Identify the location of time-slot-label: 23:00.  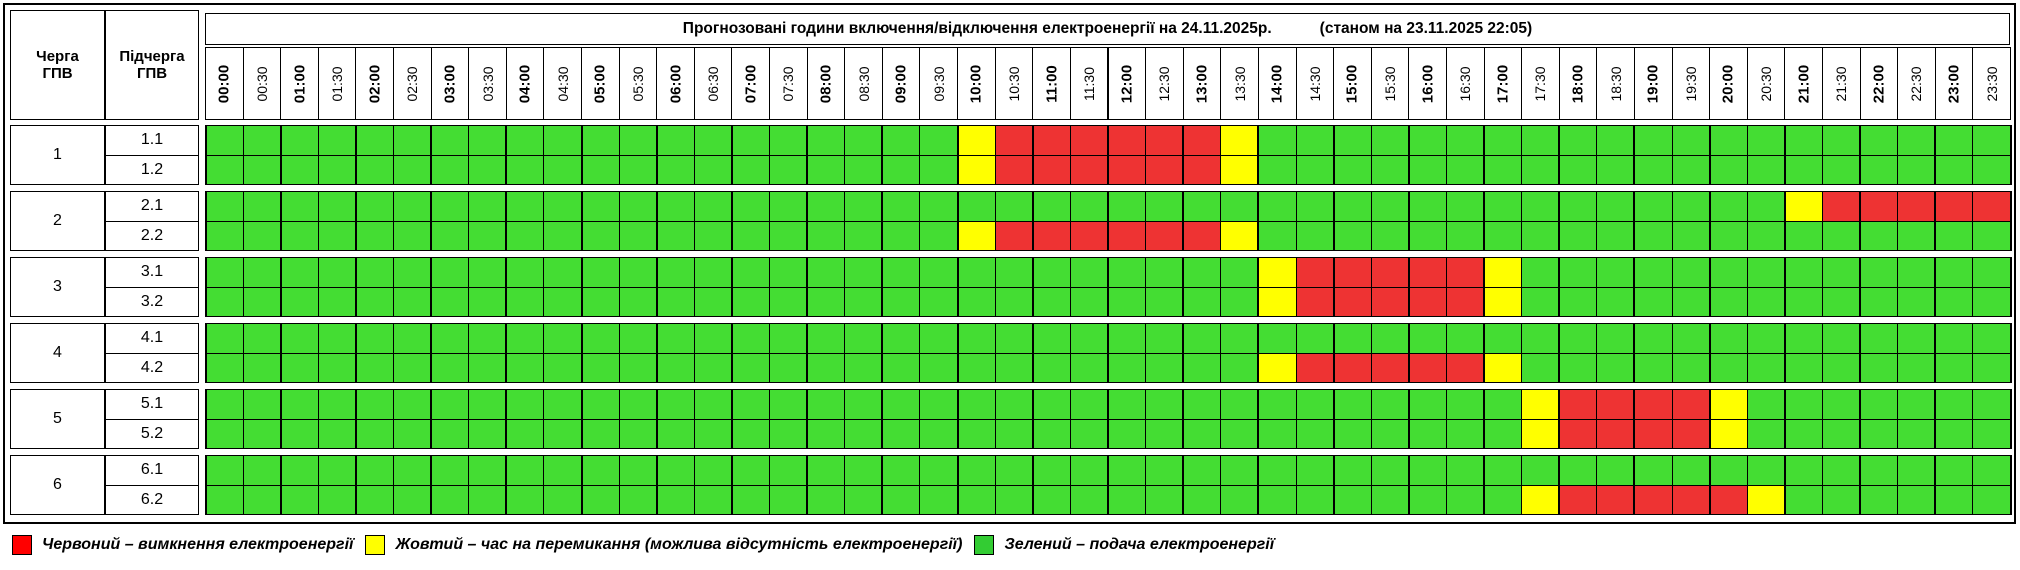
(1954, 83).